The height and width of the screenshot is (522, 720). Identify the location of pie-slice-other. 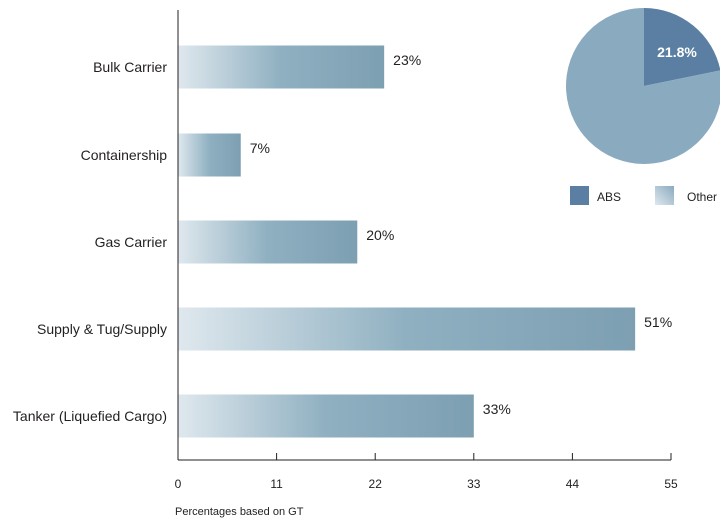
(643, 86).